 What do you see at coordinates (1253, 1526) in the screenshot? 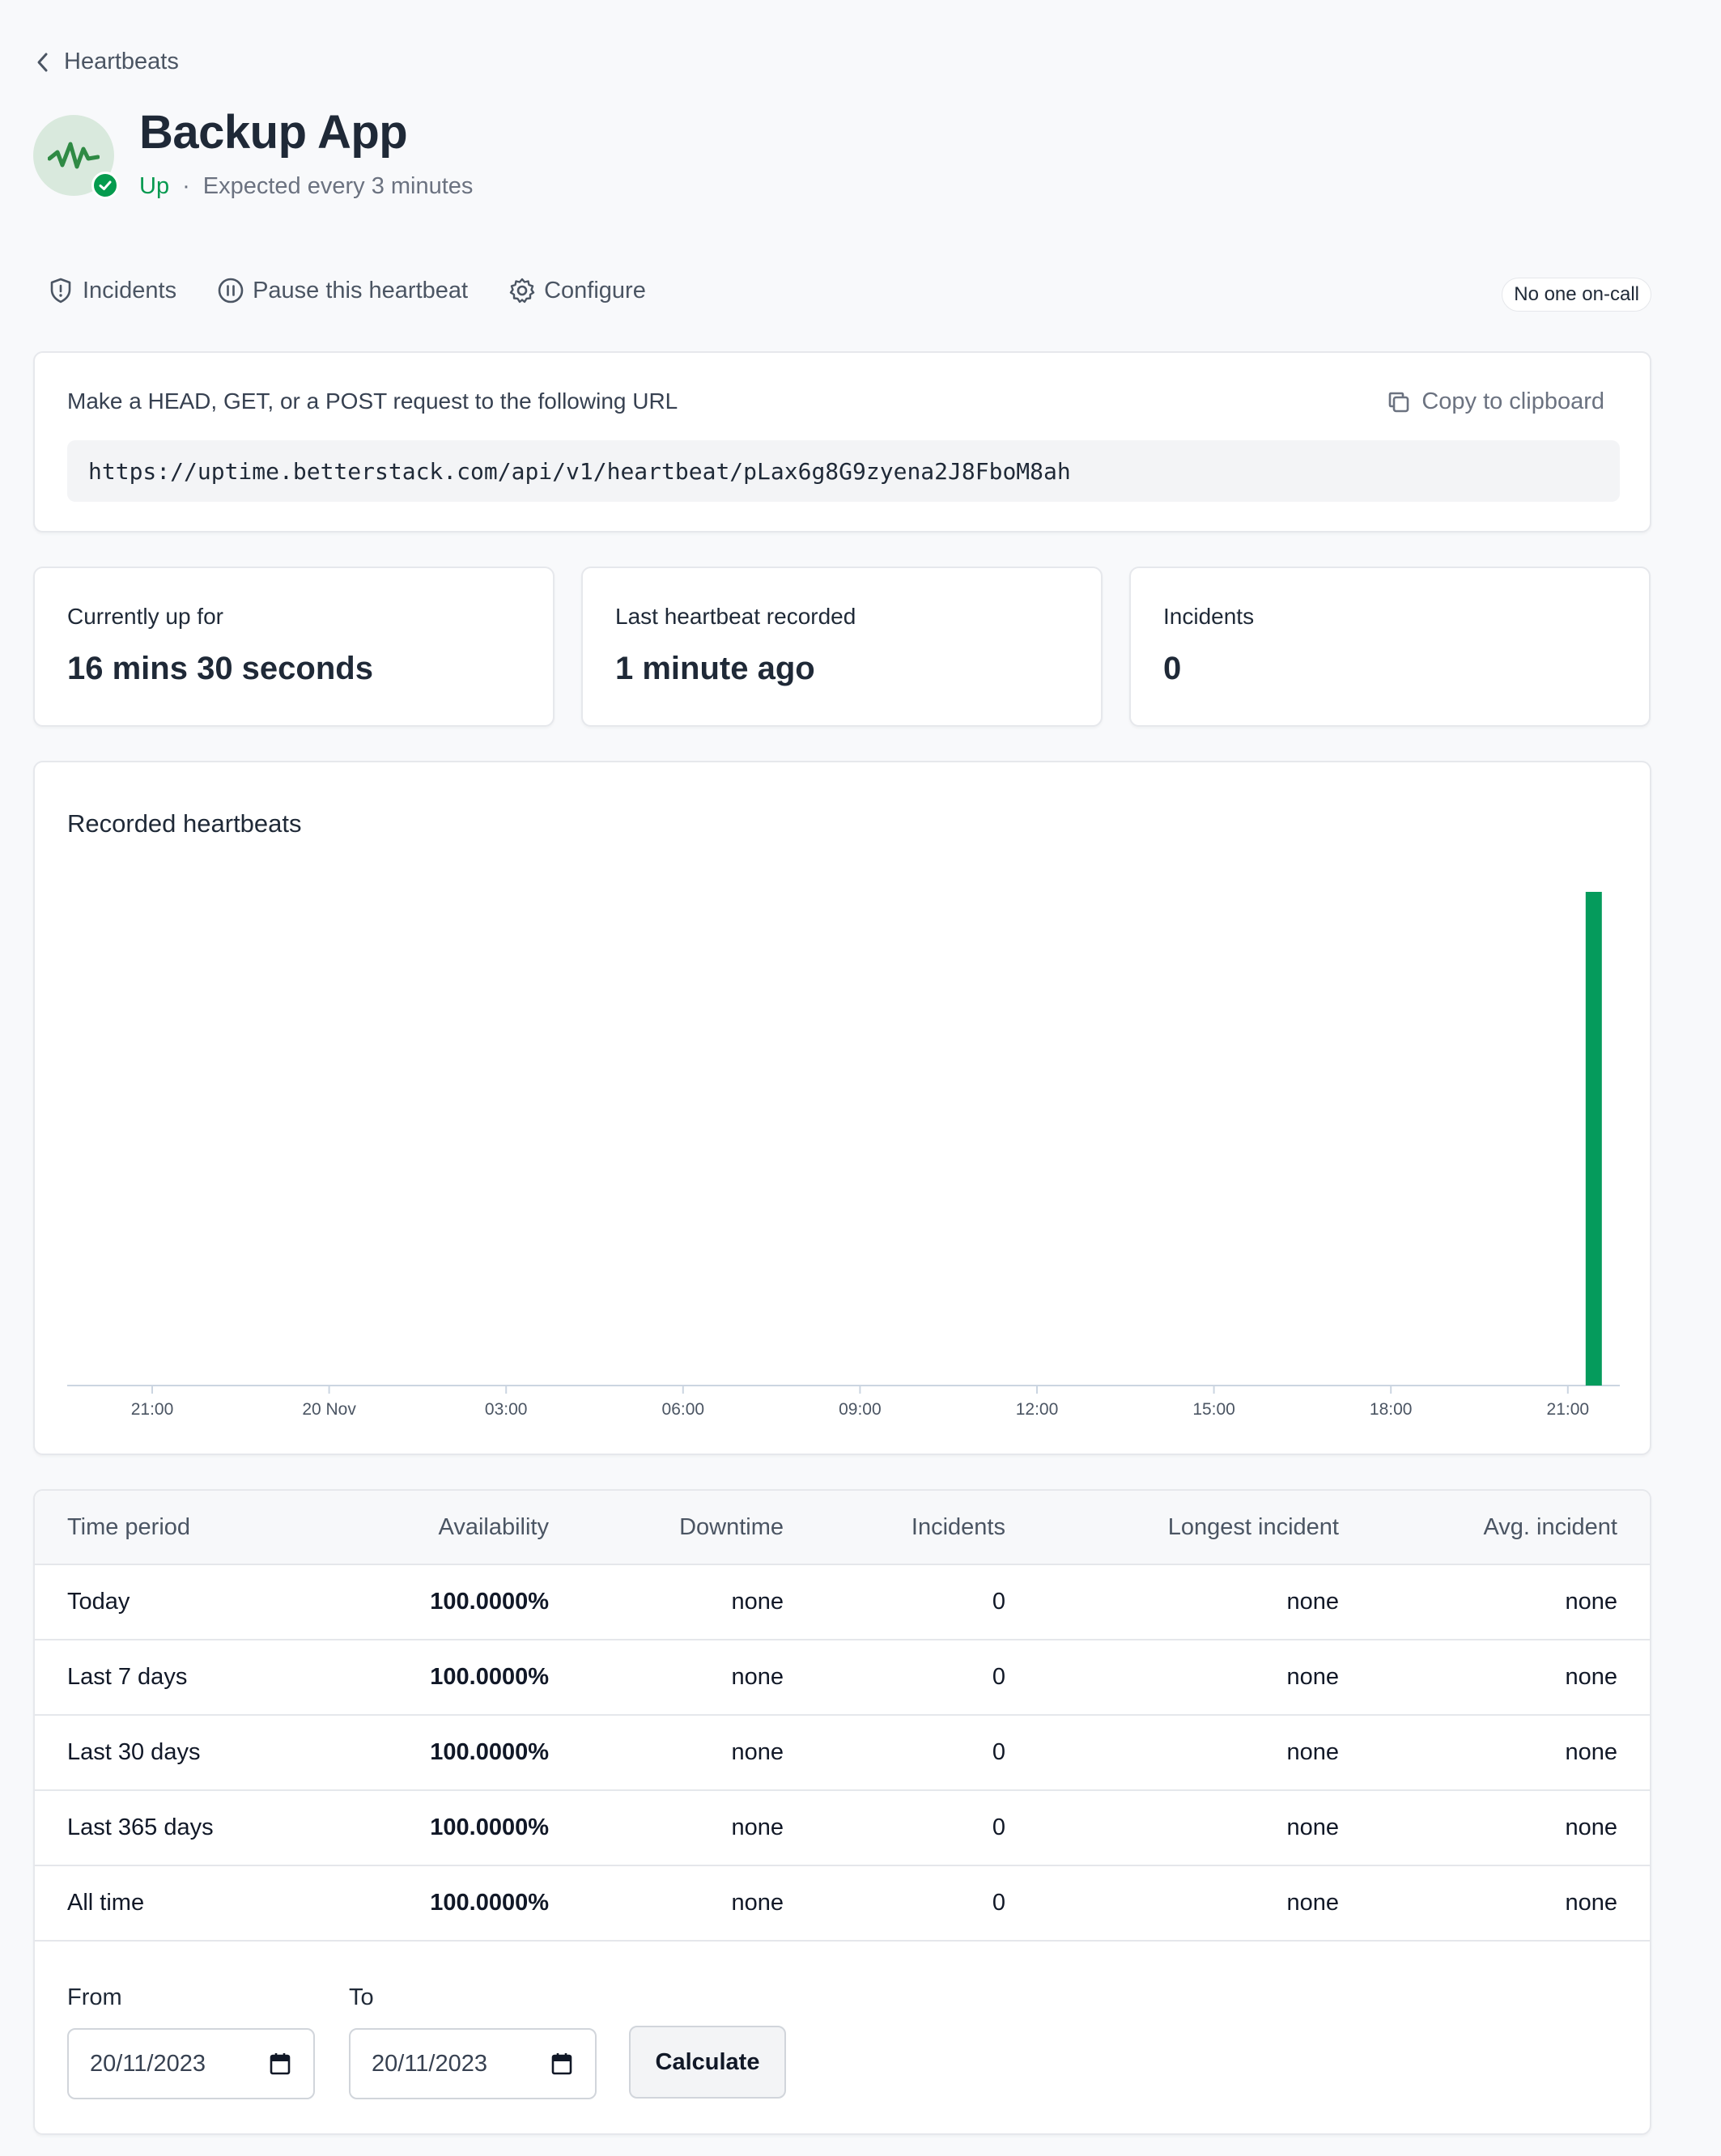
I see `header-longest-incident: Longest incident` at bounding box center [1253, 1526].